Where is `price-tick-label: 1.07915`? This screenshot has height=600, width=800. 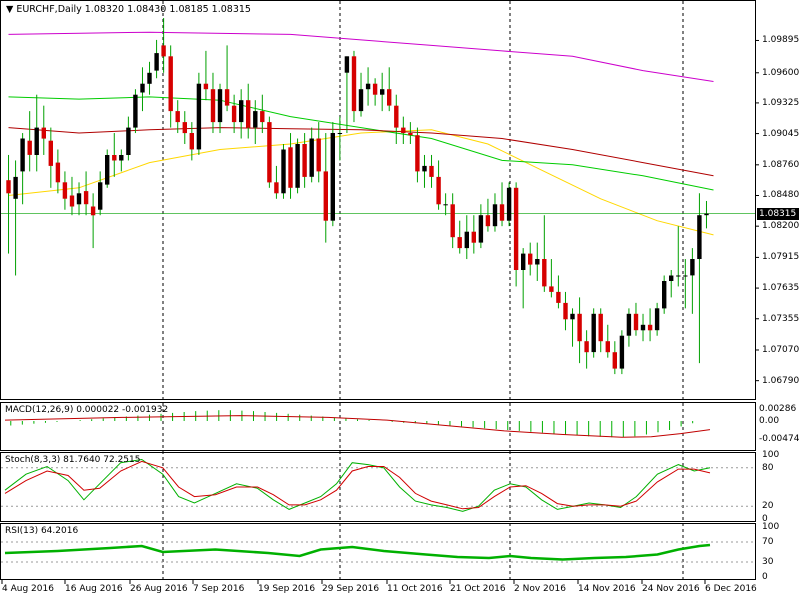
price-tick-label: 1.07915 is located at coordinates (781, 257).